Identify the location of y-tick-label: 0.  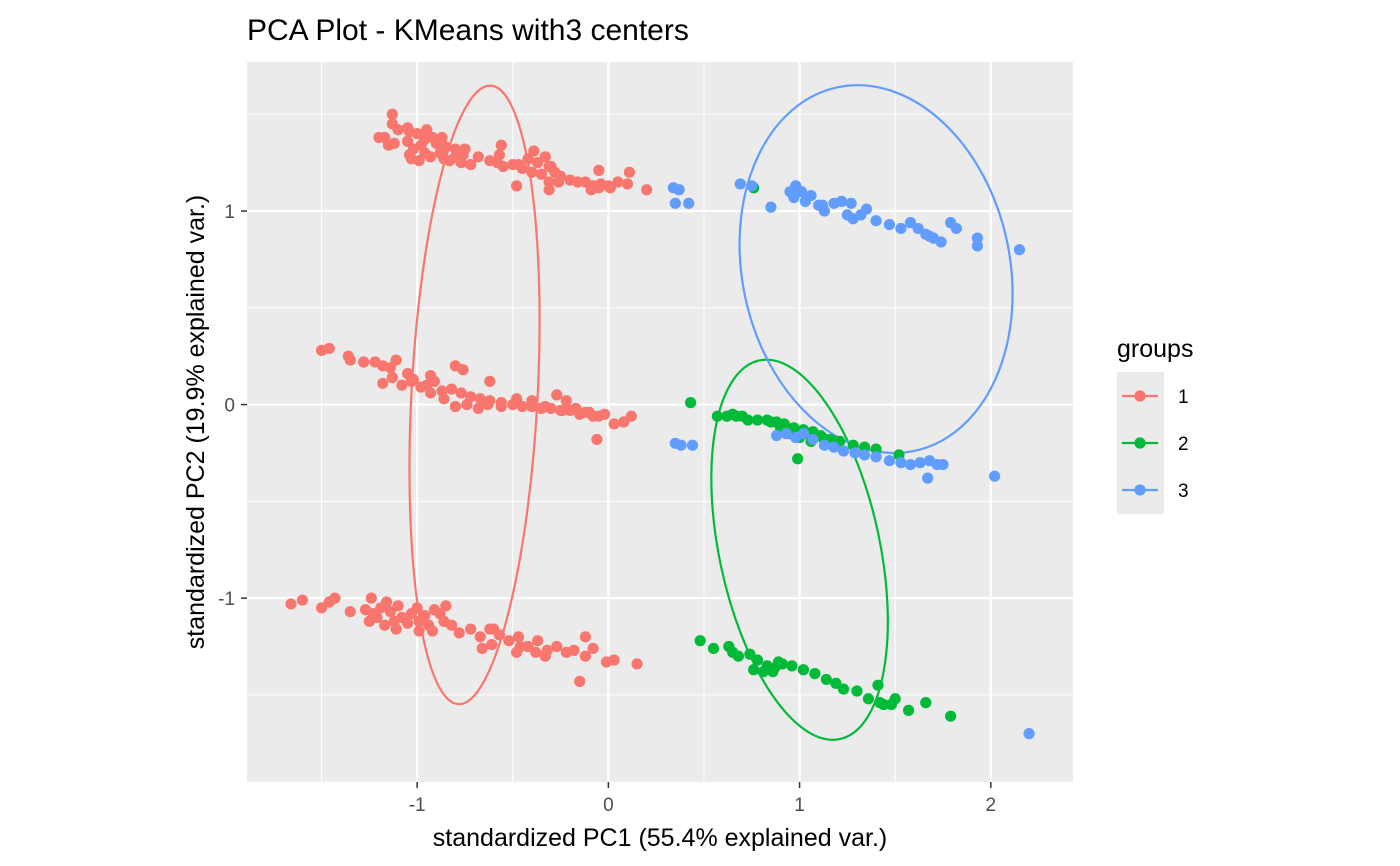
(229, 406).